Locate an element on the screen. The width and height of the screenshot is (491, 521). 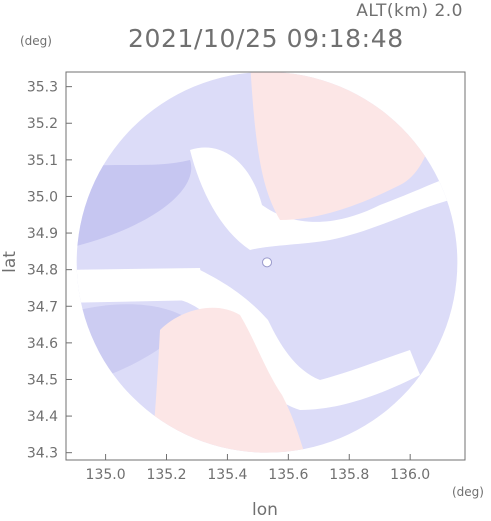
y-tick-label: 35.1 is located at coordinates (42, 161).